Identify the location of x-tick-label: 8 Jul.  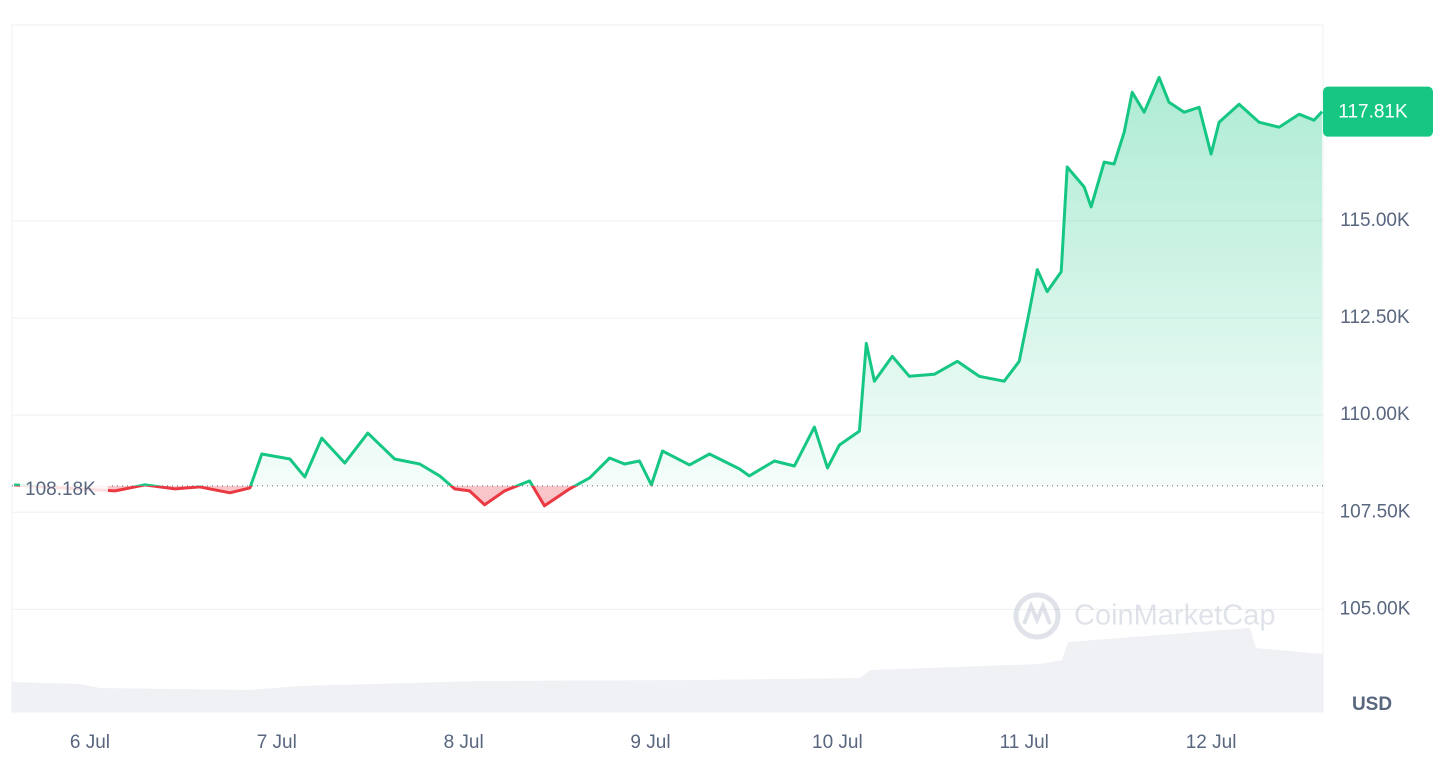
(464, 742).